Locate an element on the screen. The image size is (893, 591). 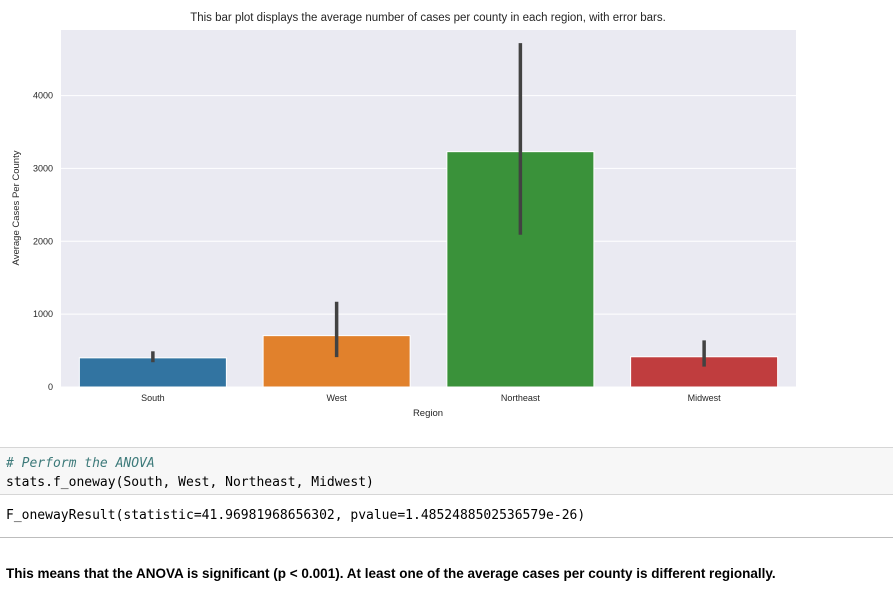
y-tick-label: 4000 is located at coordinates (43, 96).